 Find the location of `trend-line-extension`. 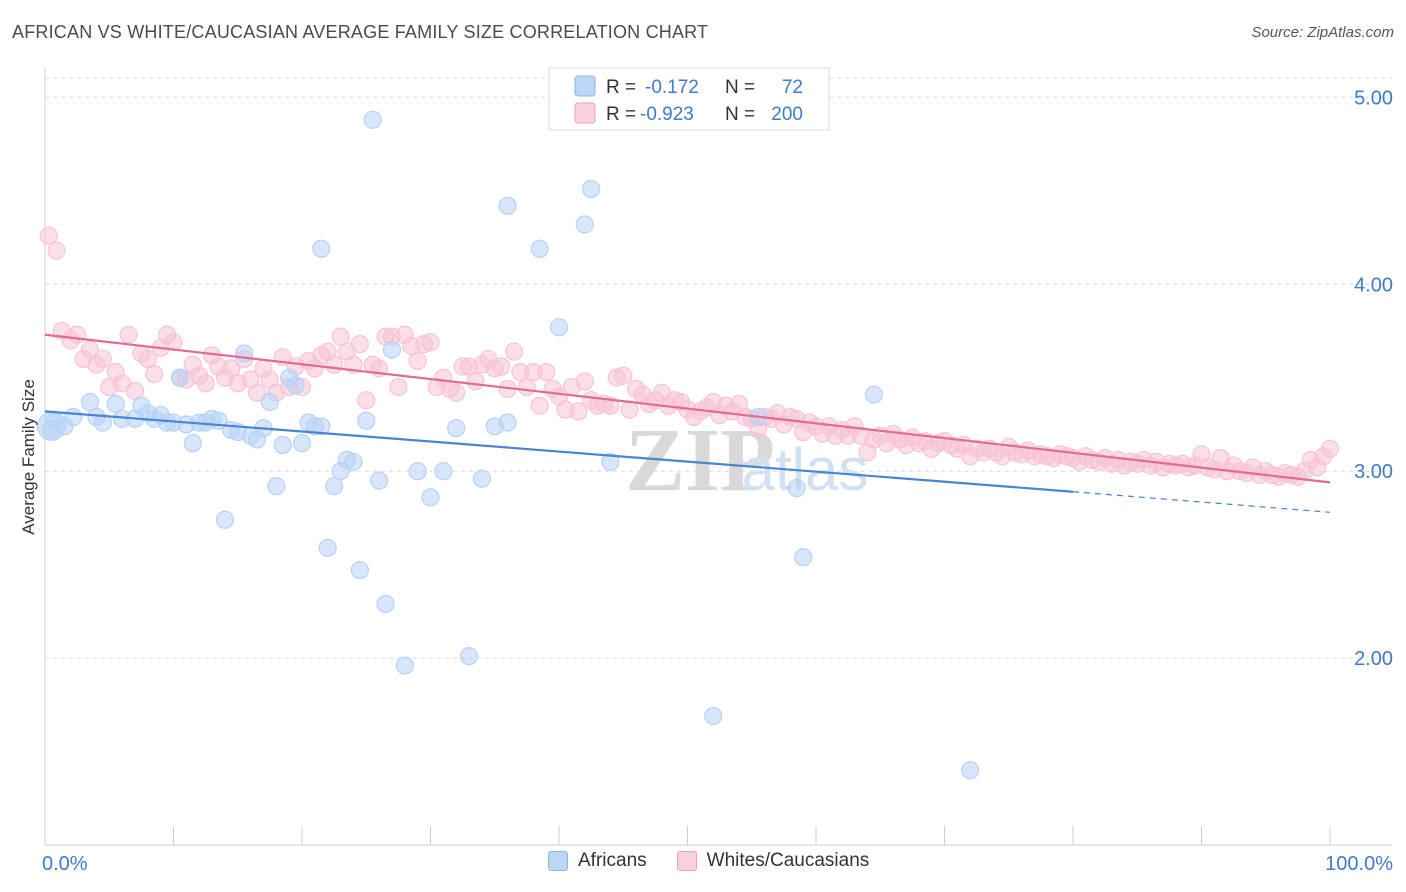

trend-line-extension is located at coordinates (1201, 502).